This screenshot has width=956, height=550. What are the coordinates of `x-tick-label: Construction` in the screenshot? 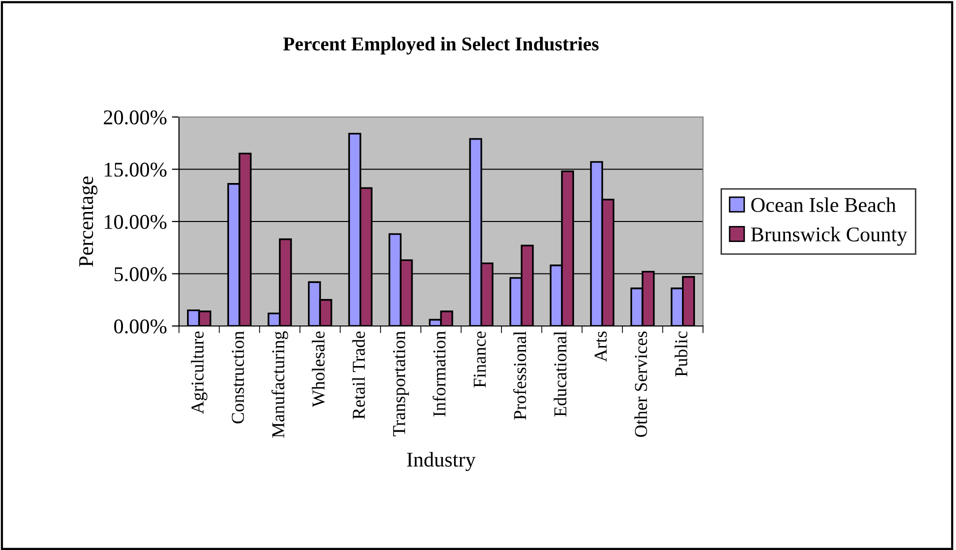 It's located at (238, 377).